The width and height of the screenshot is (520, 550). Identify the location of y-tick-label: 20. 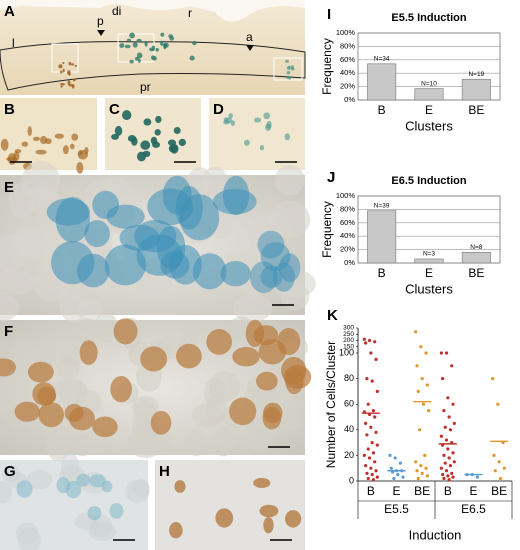
(349, 455).